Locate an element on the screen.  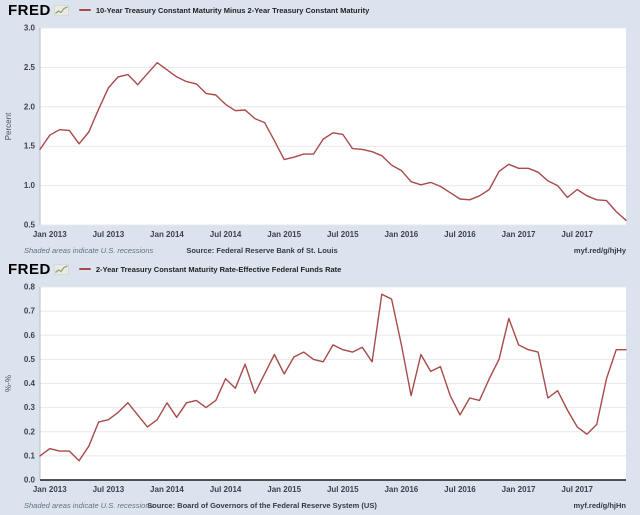
svg-text: Percent is located at coordinates (8, 126).